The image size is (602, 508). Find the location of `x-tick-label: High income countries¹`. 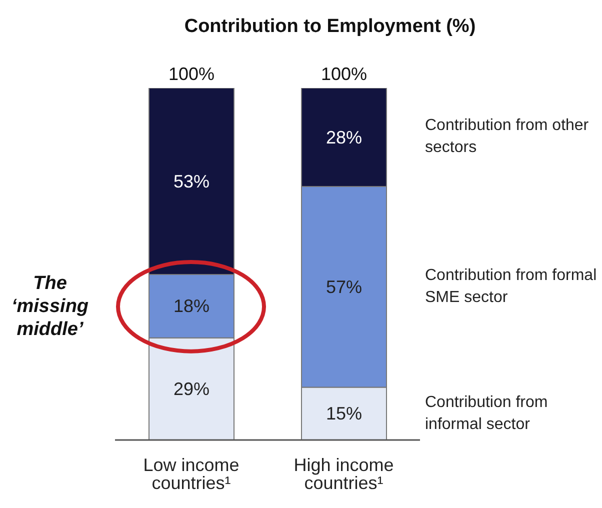

x-tick-label: High income countries¹ is located at coordinates (344, 473).